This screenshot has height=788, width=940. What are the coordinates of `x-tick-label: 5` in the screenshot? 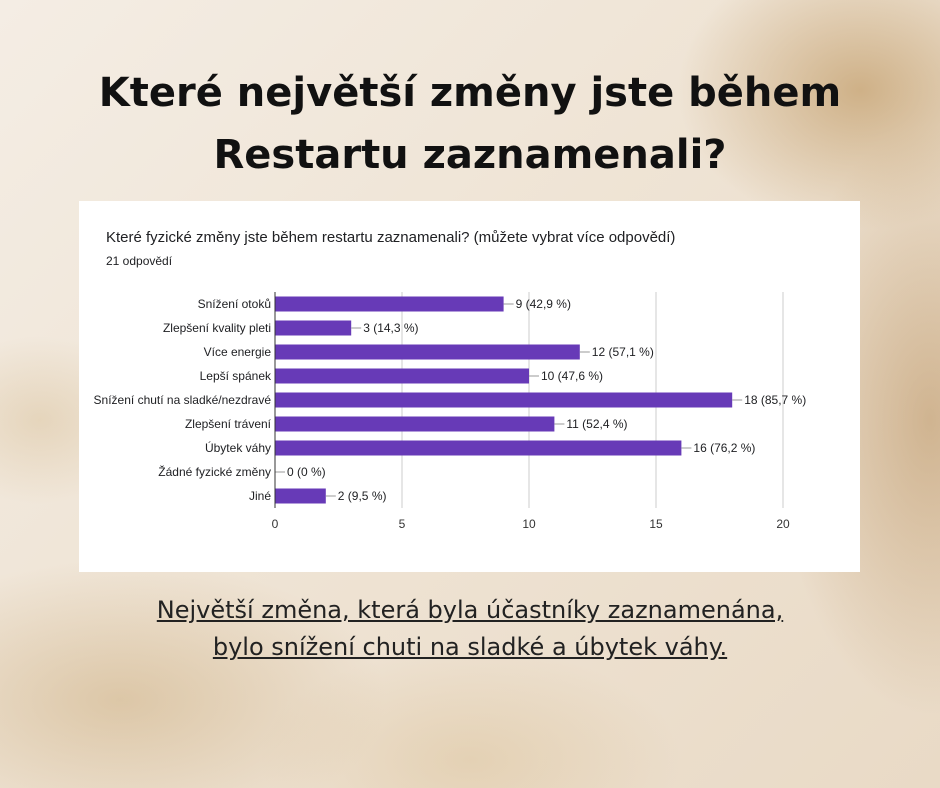 It's located at (402, 524).